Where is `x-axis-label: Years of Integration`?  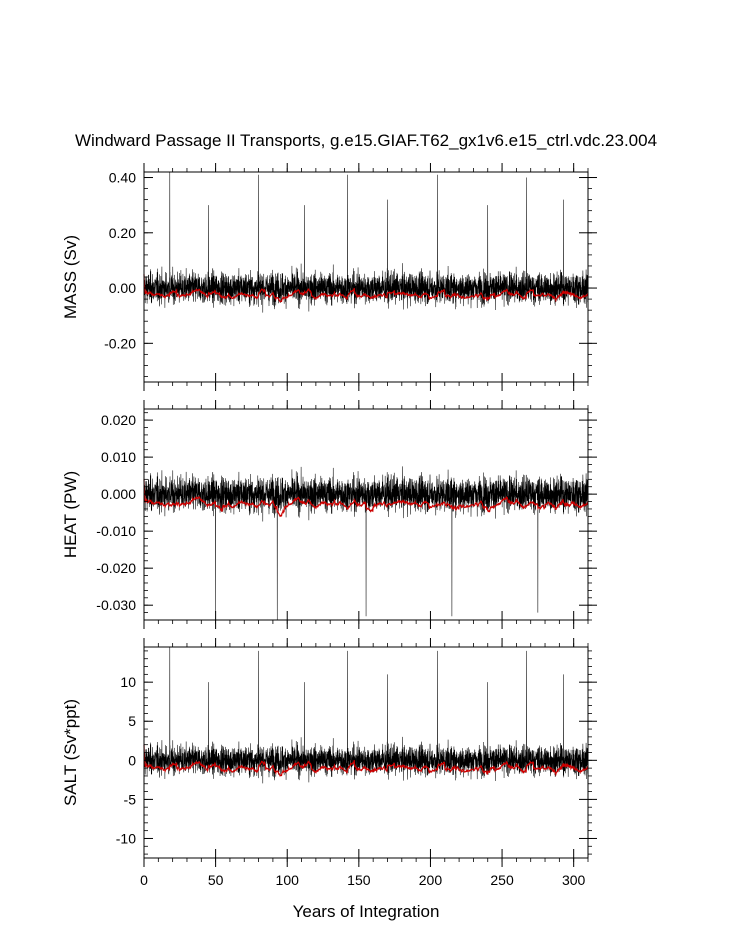
x-axis-label: Years of Integration is located at coordinates (366, 911).